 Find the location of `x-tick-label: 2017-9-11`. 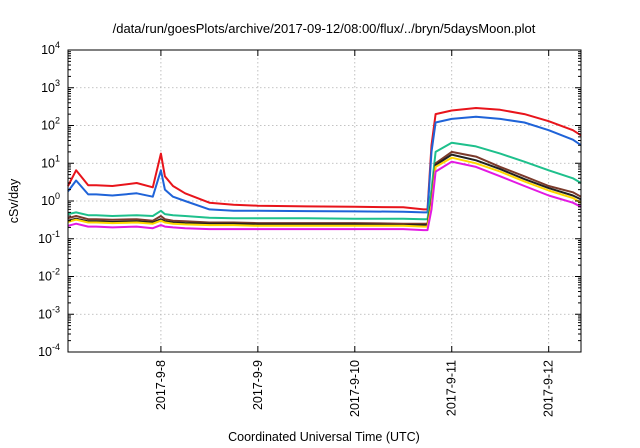

x-tick-label: 2017-9-11 is located at coordinates (452, 388).